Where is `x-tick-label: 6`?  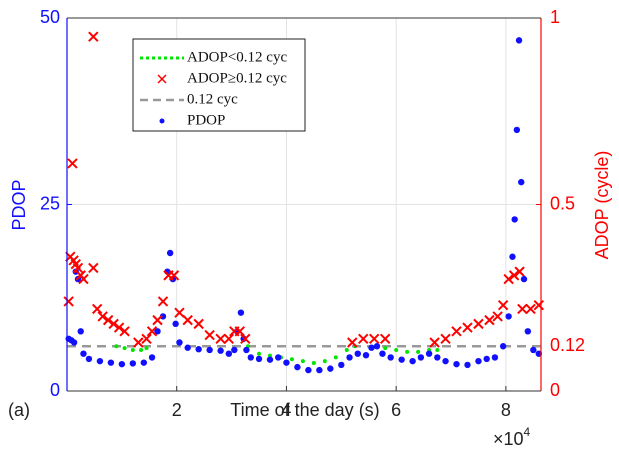
x-tick-label: 6 is located at coordinates (396, 410).